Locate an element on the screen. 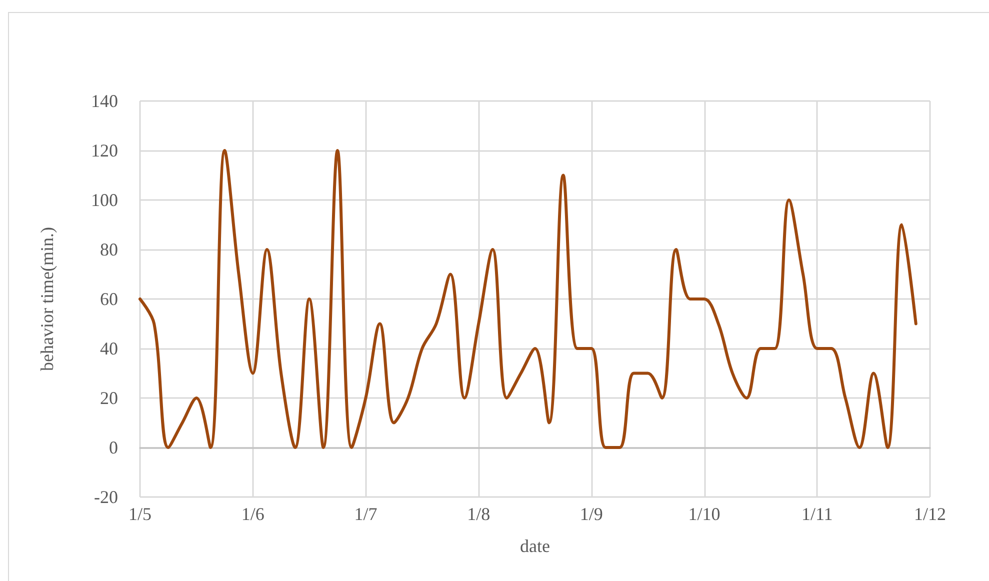 The width and height of the screenshot is (989, 581). x-tick-label: 1/8 is located at coordinates (478, 514).